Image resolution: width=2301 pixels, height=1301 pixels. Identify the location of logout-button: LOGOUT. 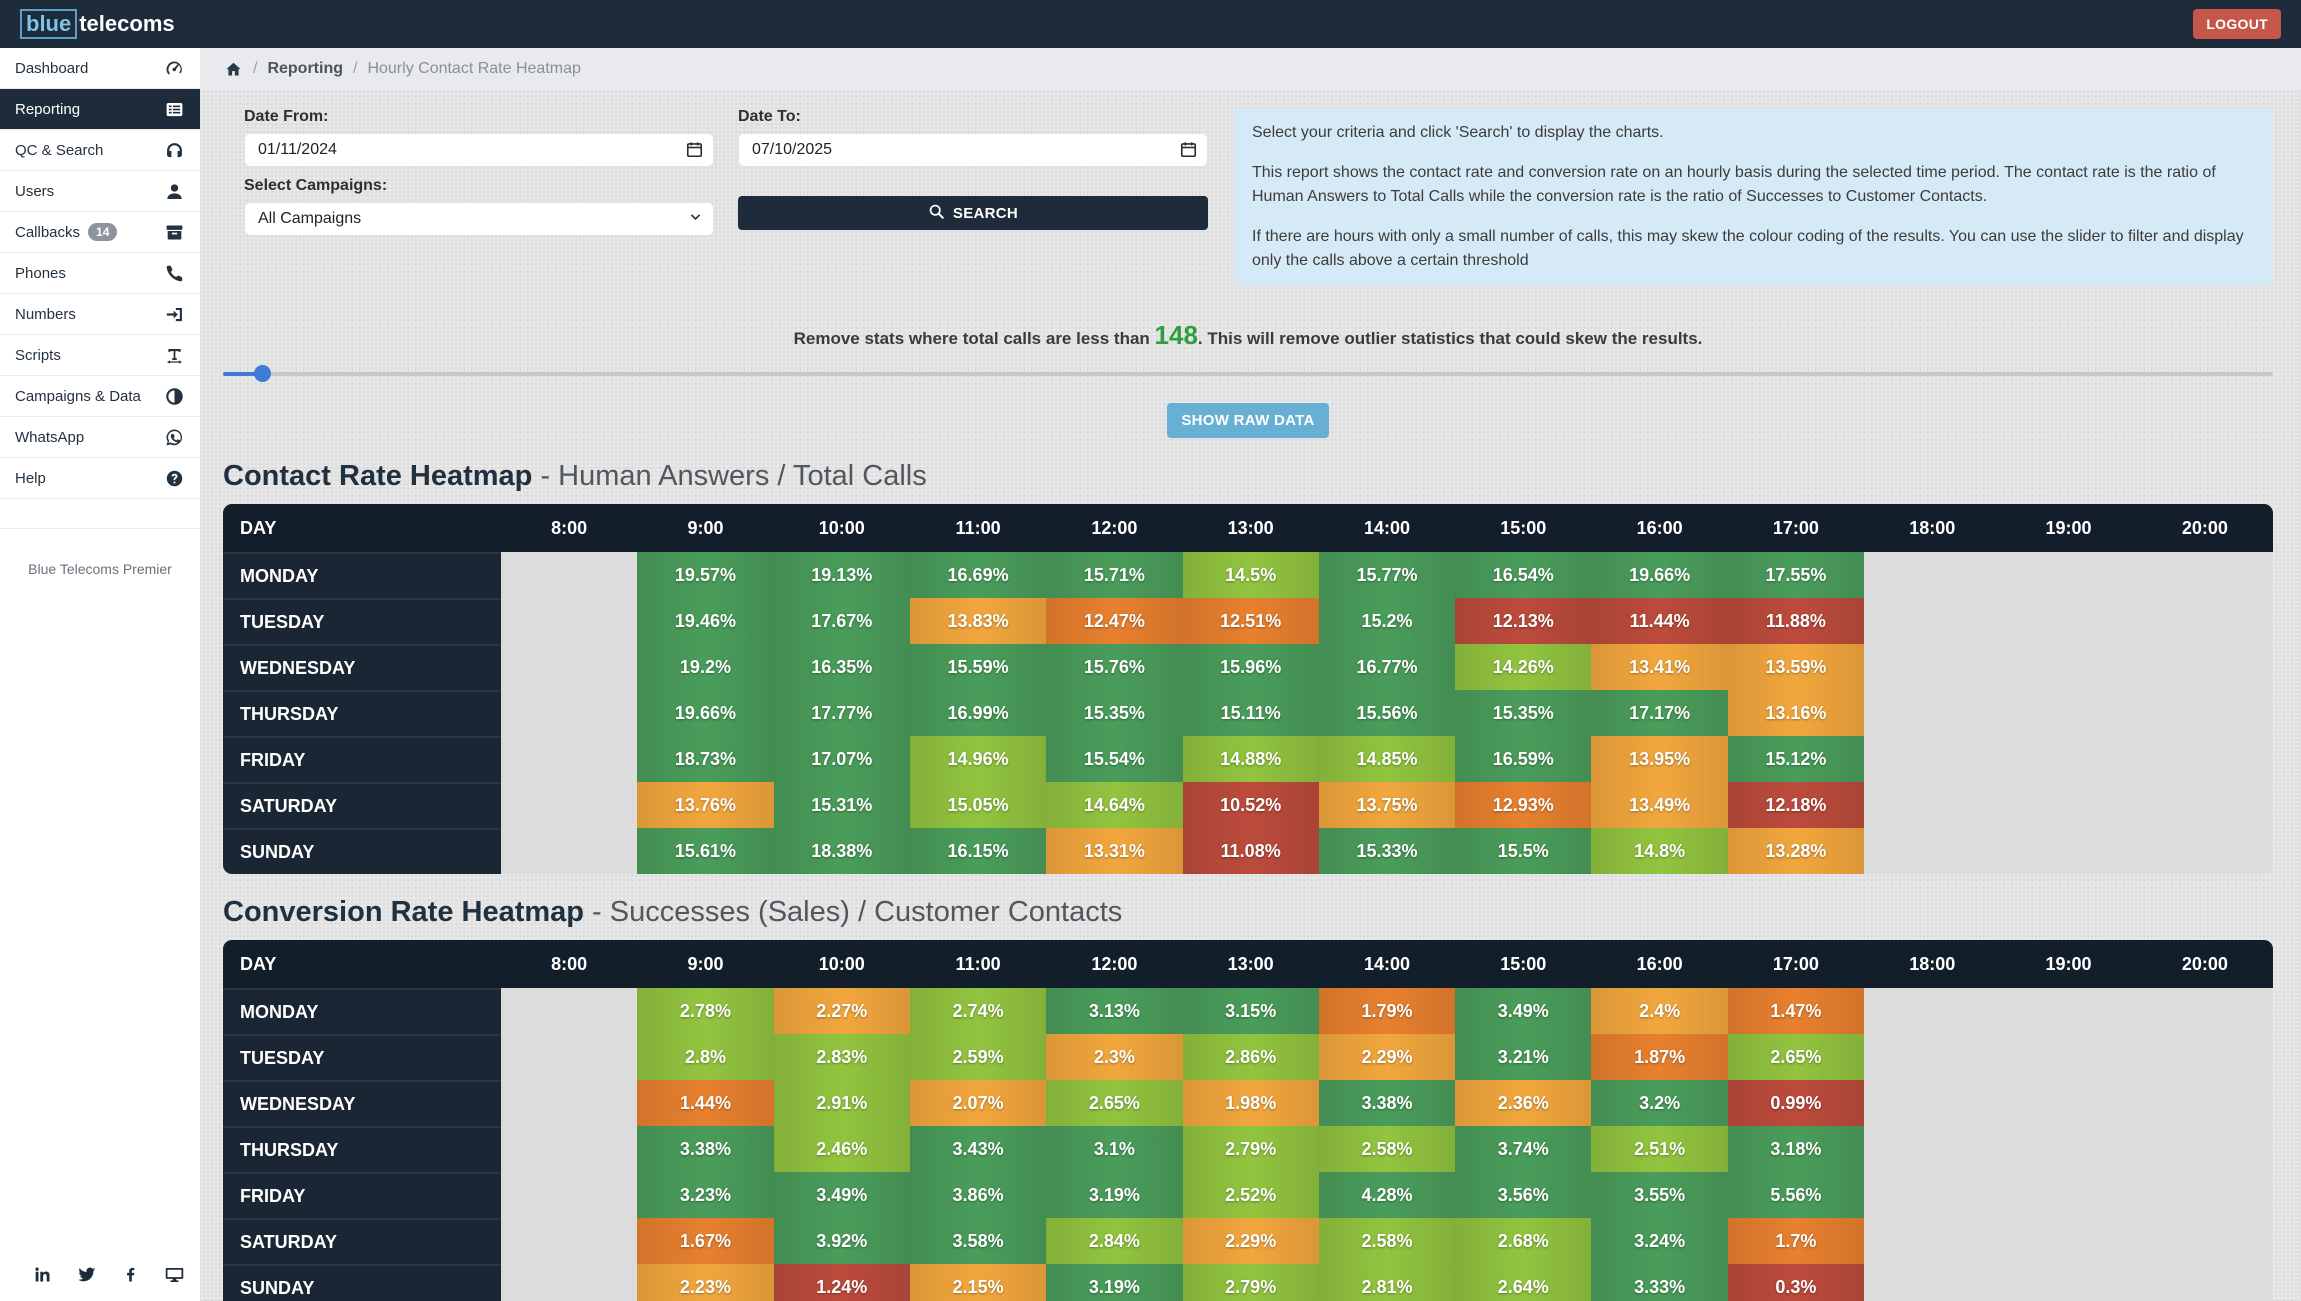
(2237, 24).